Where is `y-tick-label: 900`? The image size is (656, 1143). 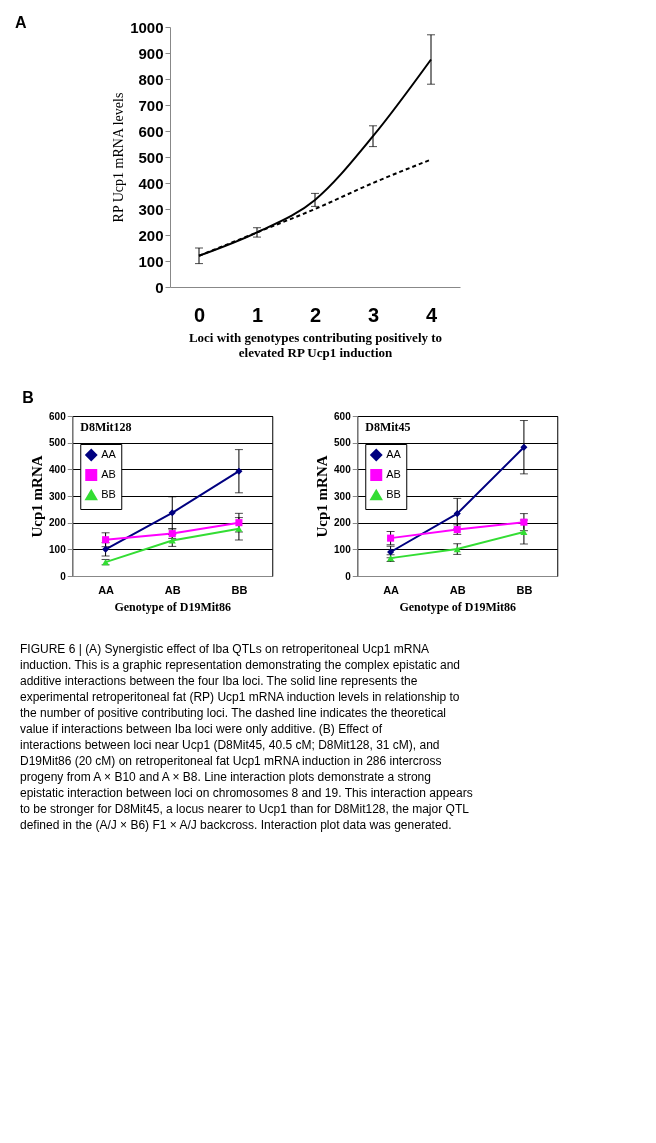
y-tick-label: 900 is located at coordinates (151, 53).